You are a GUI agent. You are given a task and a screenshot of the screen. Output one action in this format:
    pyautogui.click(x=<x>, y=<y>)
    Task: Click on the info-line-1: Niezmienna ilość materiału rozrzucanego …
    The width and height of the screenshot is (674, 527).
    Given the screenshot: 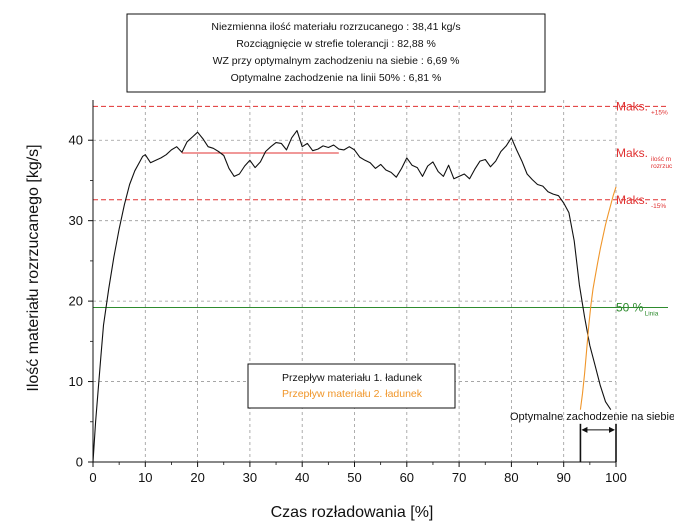 What is the action you would take?
    pyautogui.click(x=335, y=27)
    